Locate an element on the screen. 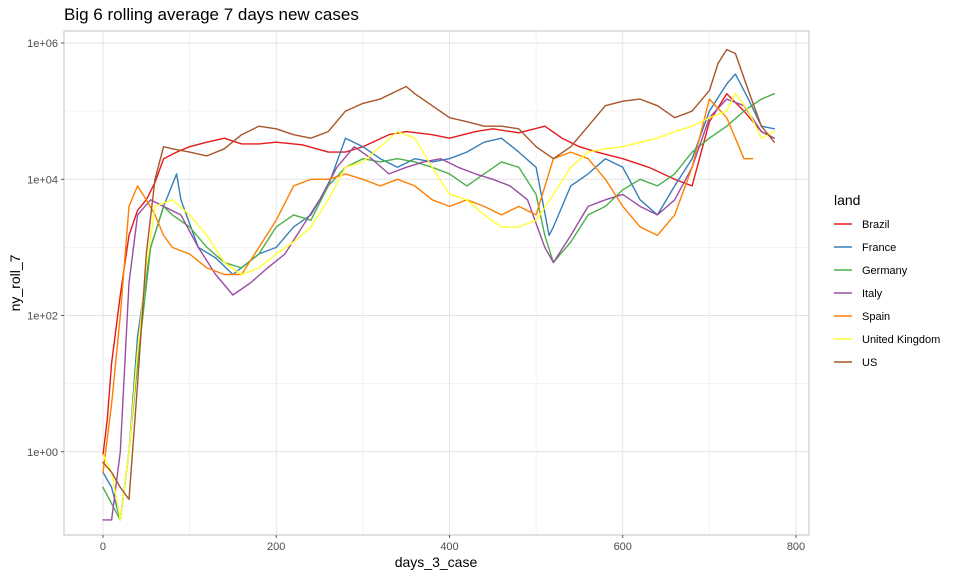  x-axis-ticks: 0 200 400 600 800 is located at coordinates (452, 544).